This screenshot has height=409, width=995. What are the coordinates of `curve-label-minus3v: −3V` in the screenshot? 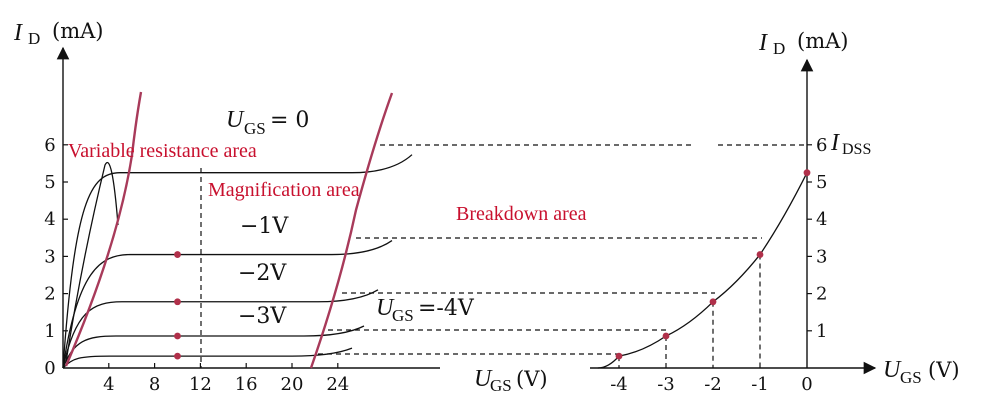 It's located at (262, 316).